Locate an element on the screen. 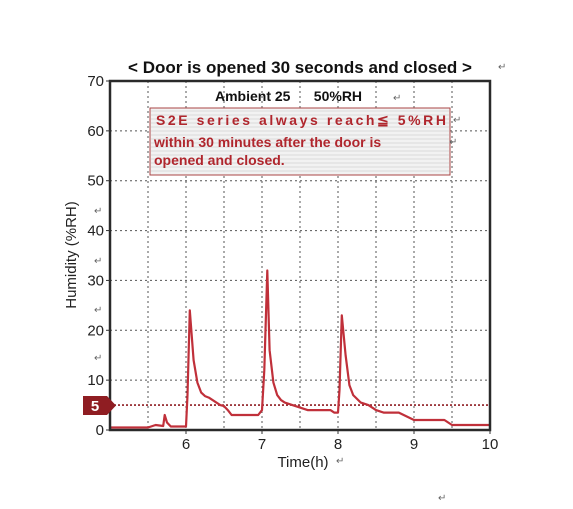 The width and height of the screenshot is (573, 509). y-tick-label: 30 is located at coordinates (95, 280).